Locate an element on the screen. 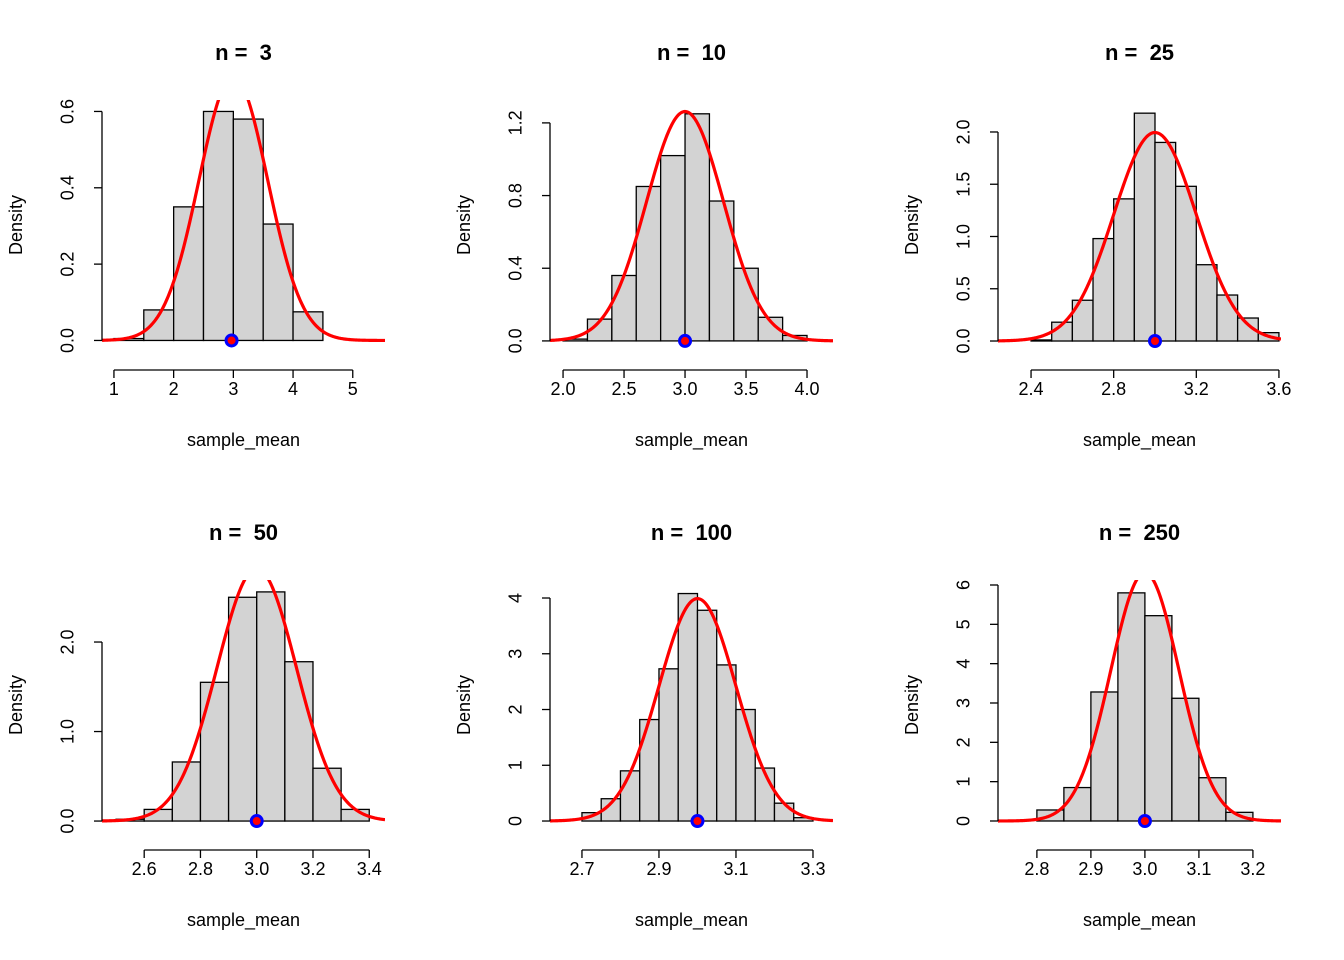 This screenshot has width=1344, height=960. x-tick-label: 2 is located at coordinates (174, 389).